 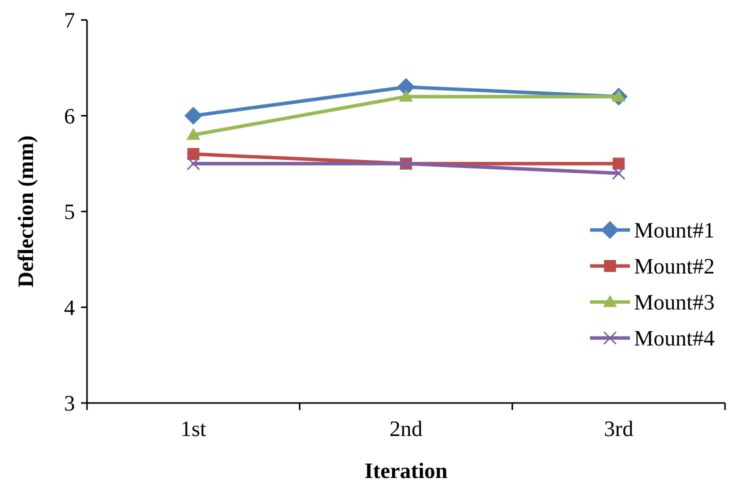 I want to click on y-tick-label: 7, so click(x=69, y=20).